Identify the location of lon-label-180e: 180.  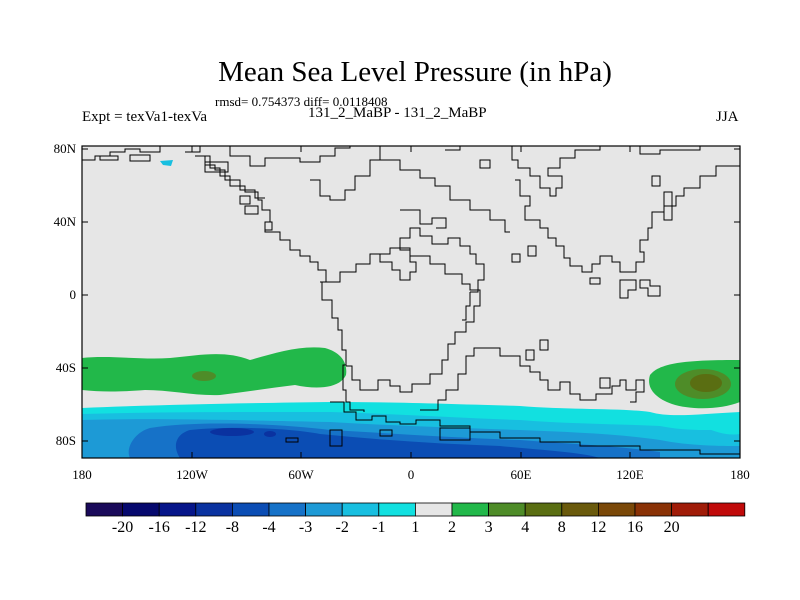
(740, 474).